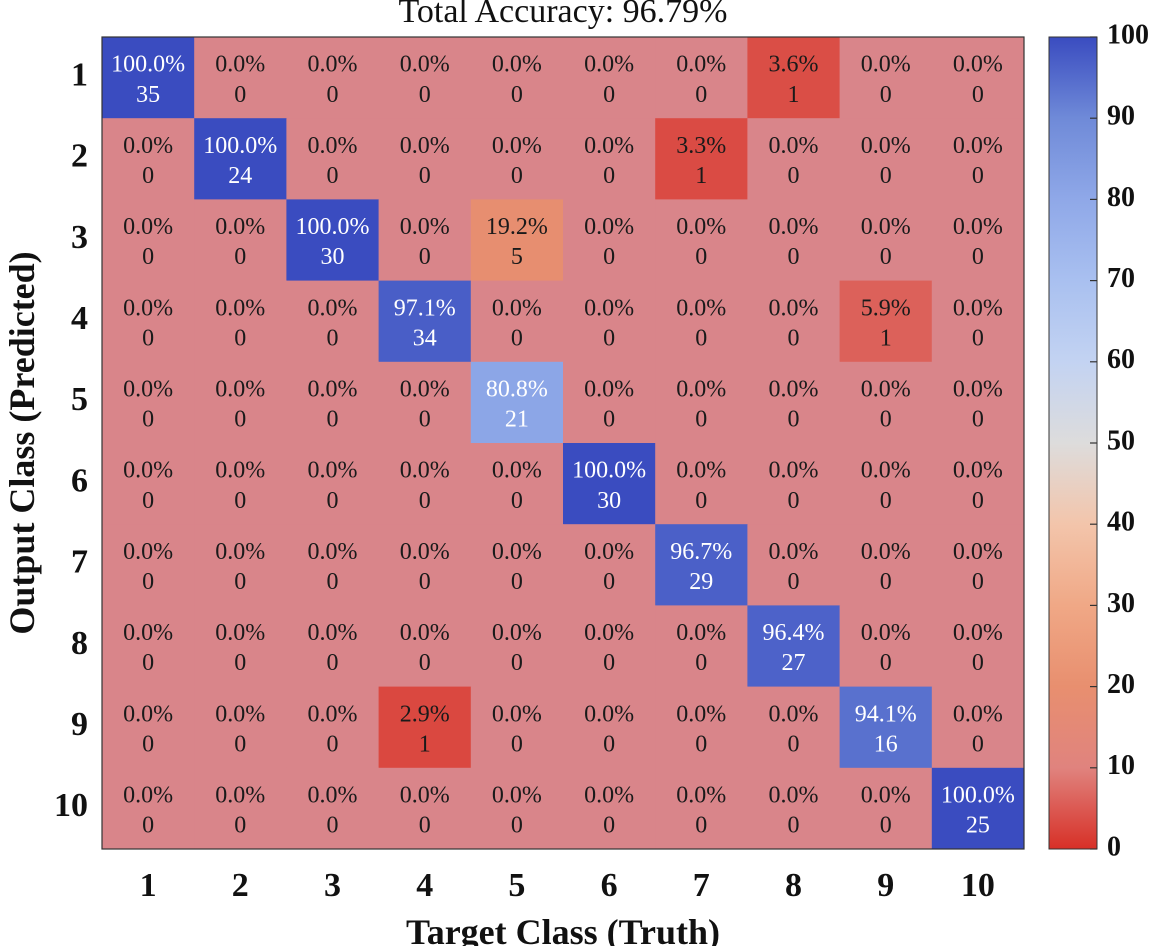 The width and height of the screenshot is (1170, 951). Describe the element at coordinates (886, 646) in the screenshot. I see `matrix-cell-r8-c9: 0.0% 0` at that location.